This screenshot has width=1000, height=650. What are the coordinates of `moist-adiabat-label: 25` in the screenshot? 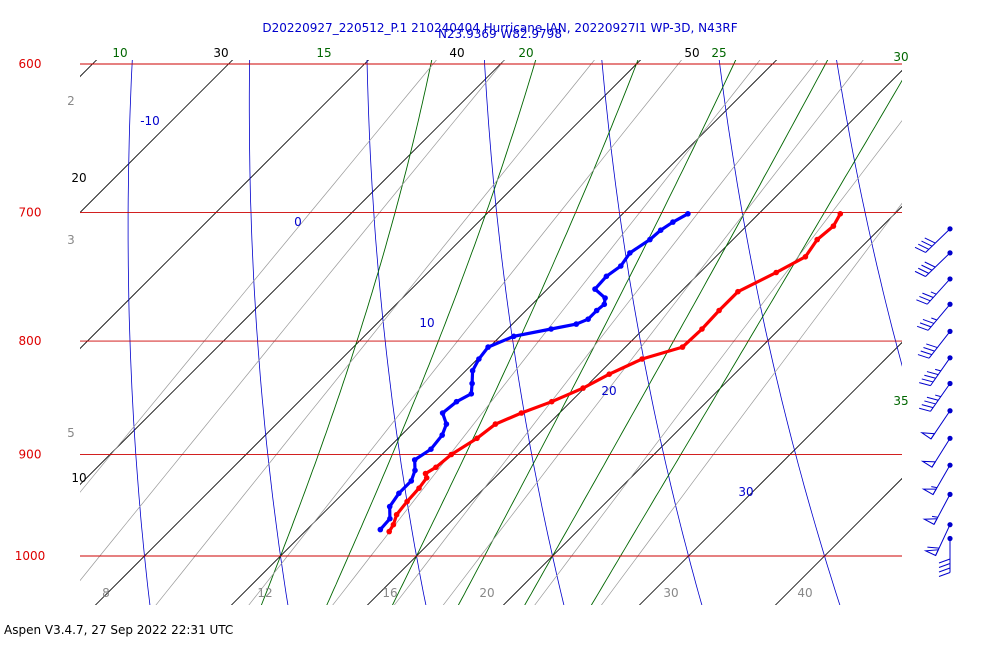 It's located at (718, 53).